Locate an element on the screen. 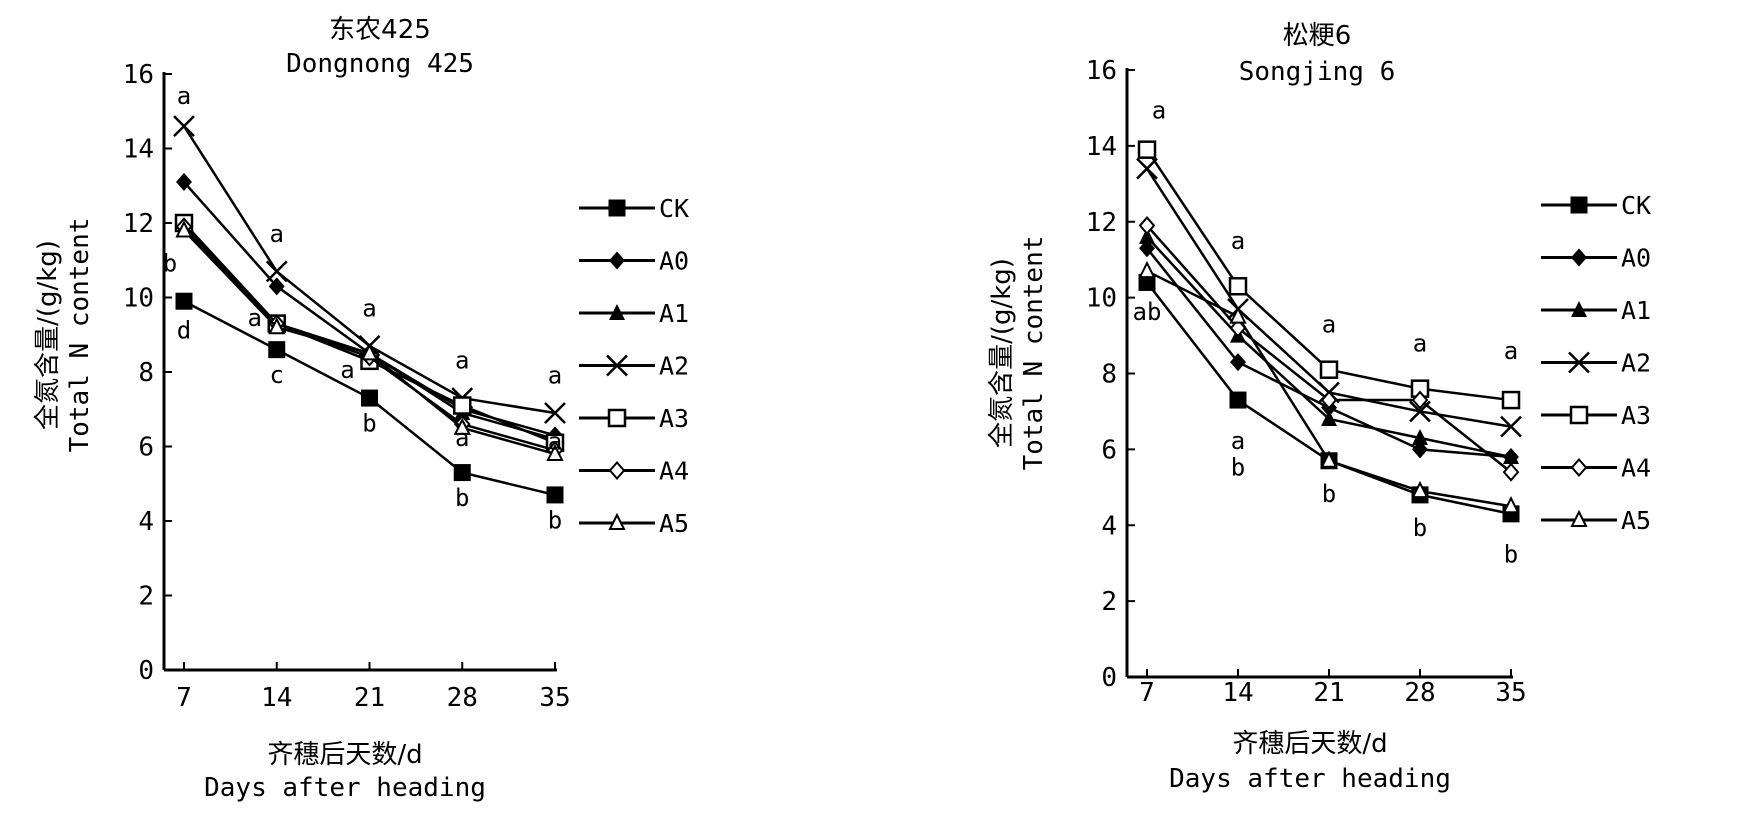 The height and width of the screenshot is (814, 1762). legend-item-a2: A2 is located at coordinates (634, 366).